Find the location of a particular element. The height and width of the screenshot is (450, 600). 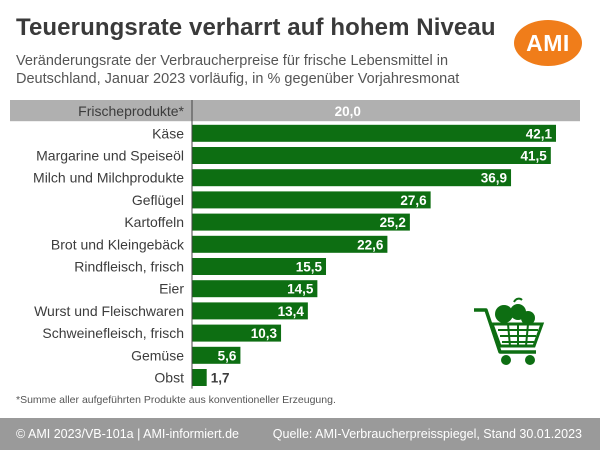

value-label: 13,4 is located at coordinates (291, 311).